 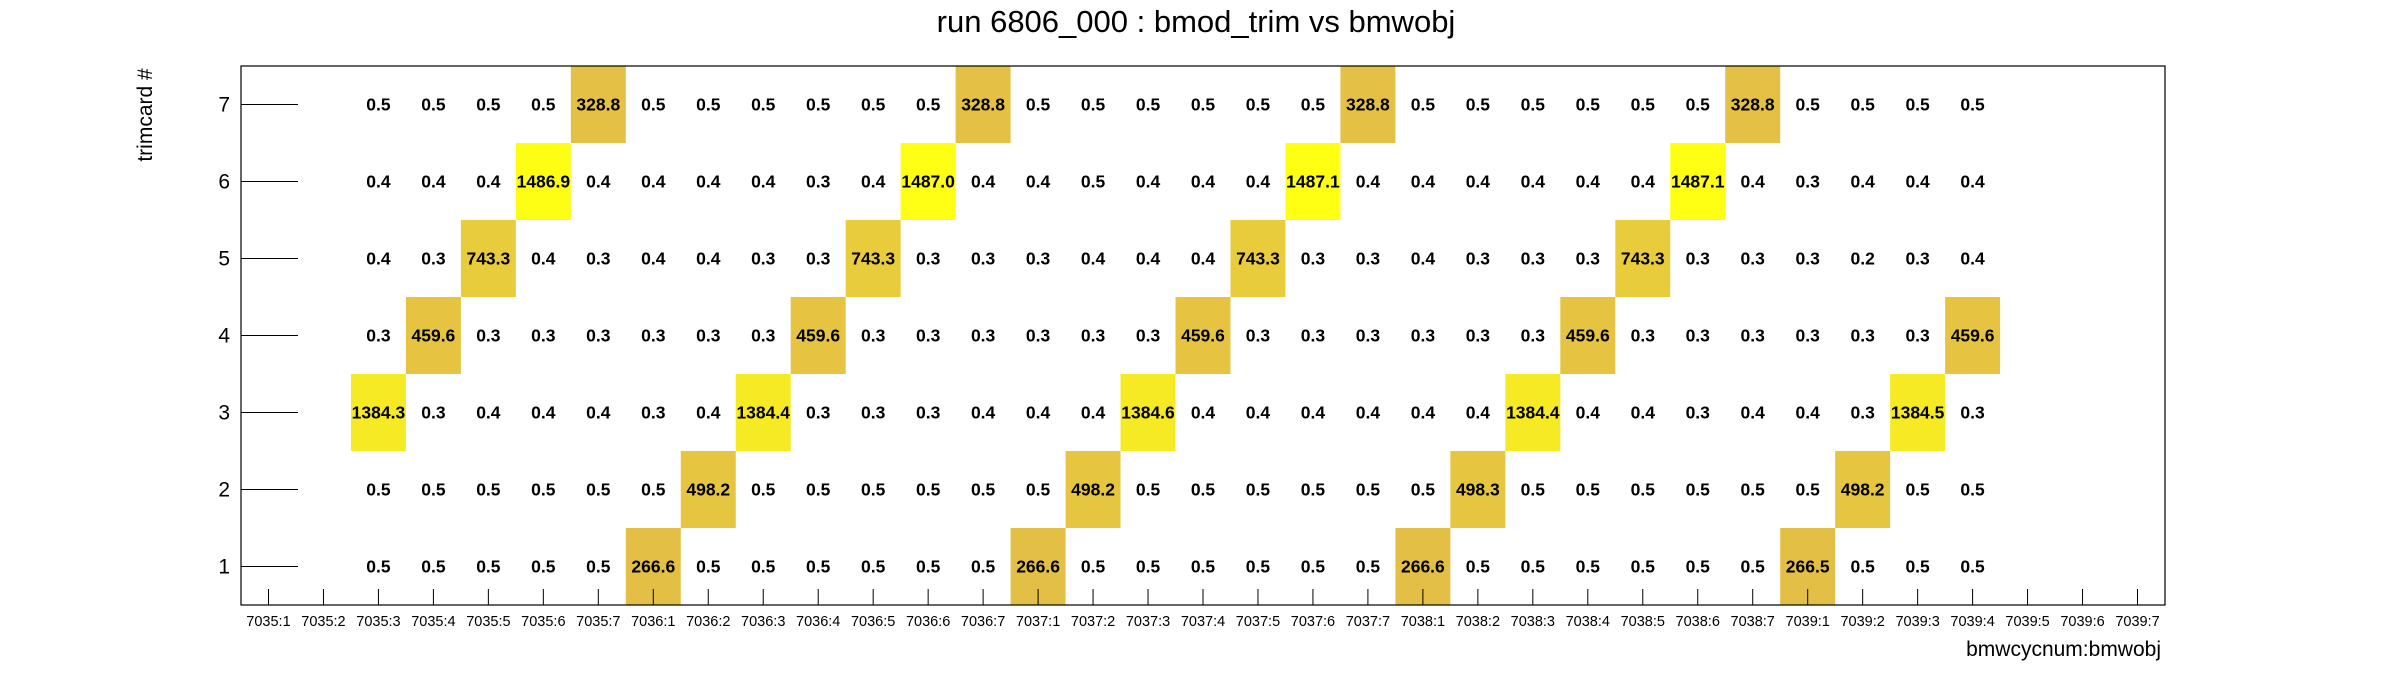 I want to click on x-tick-label: 7036:5, so click(x=873, y=622).